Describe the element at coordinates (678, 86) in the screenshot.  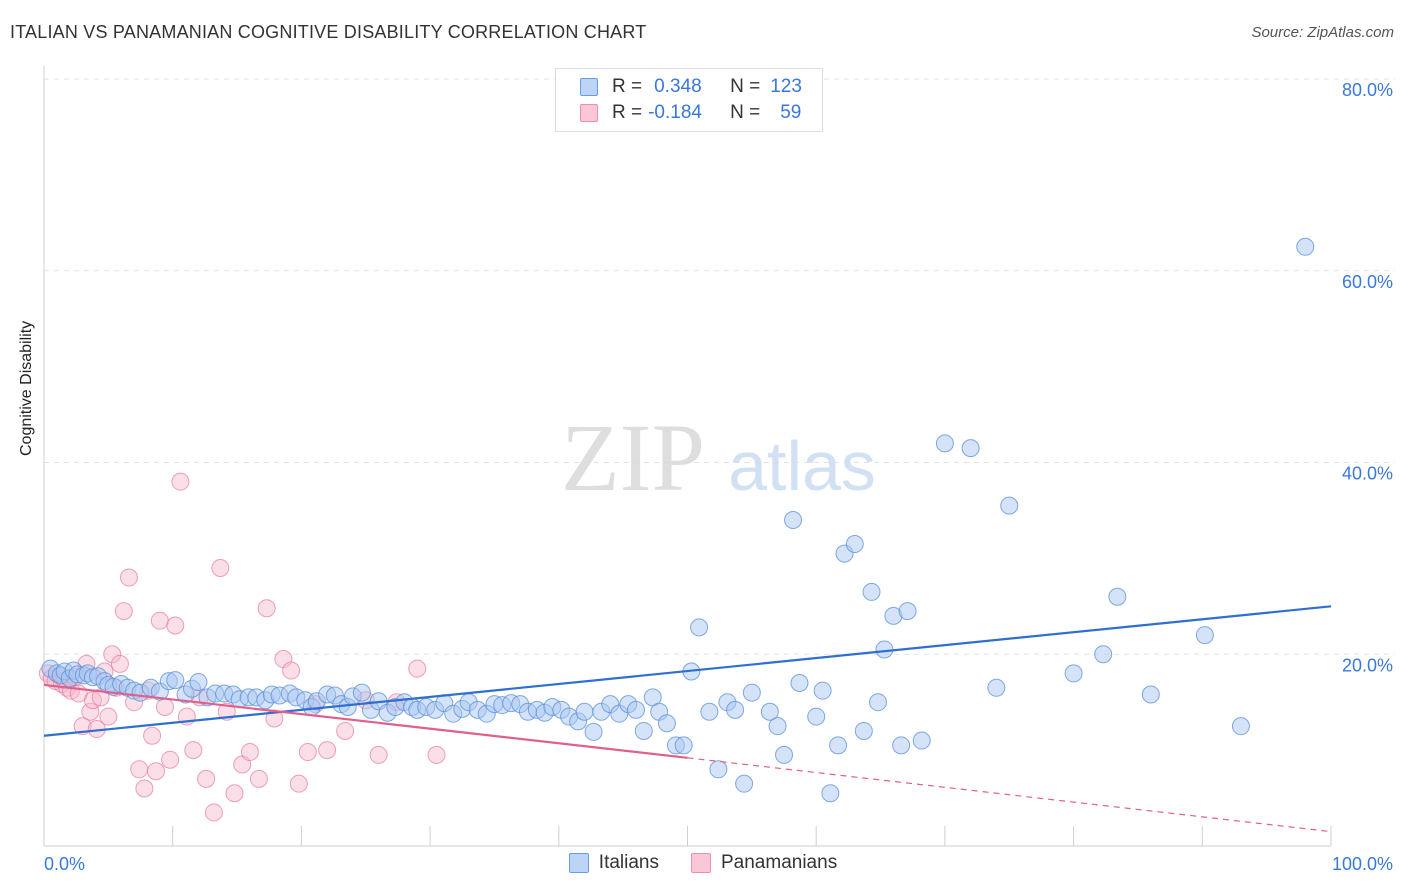
I see `legend-r-value: 0.348` at that location.